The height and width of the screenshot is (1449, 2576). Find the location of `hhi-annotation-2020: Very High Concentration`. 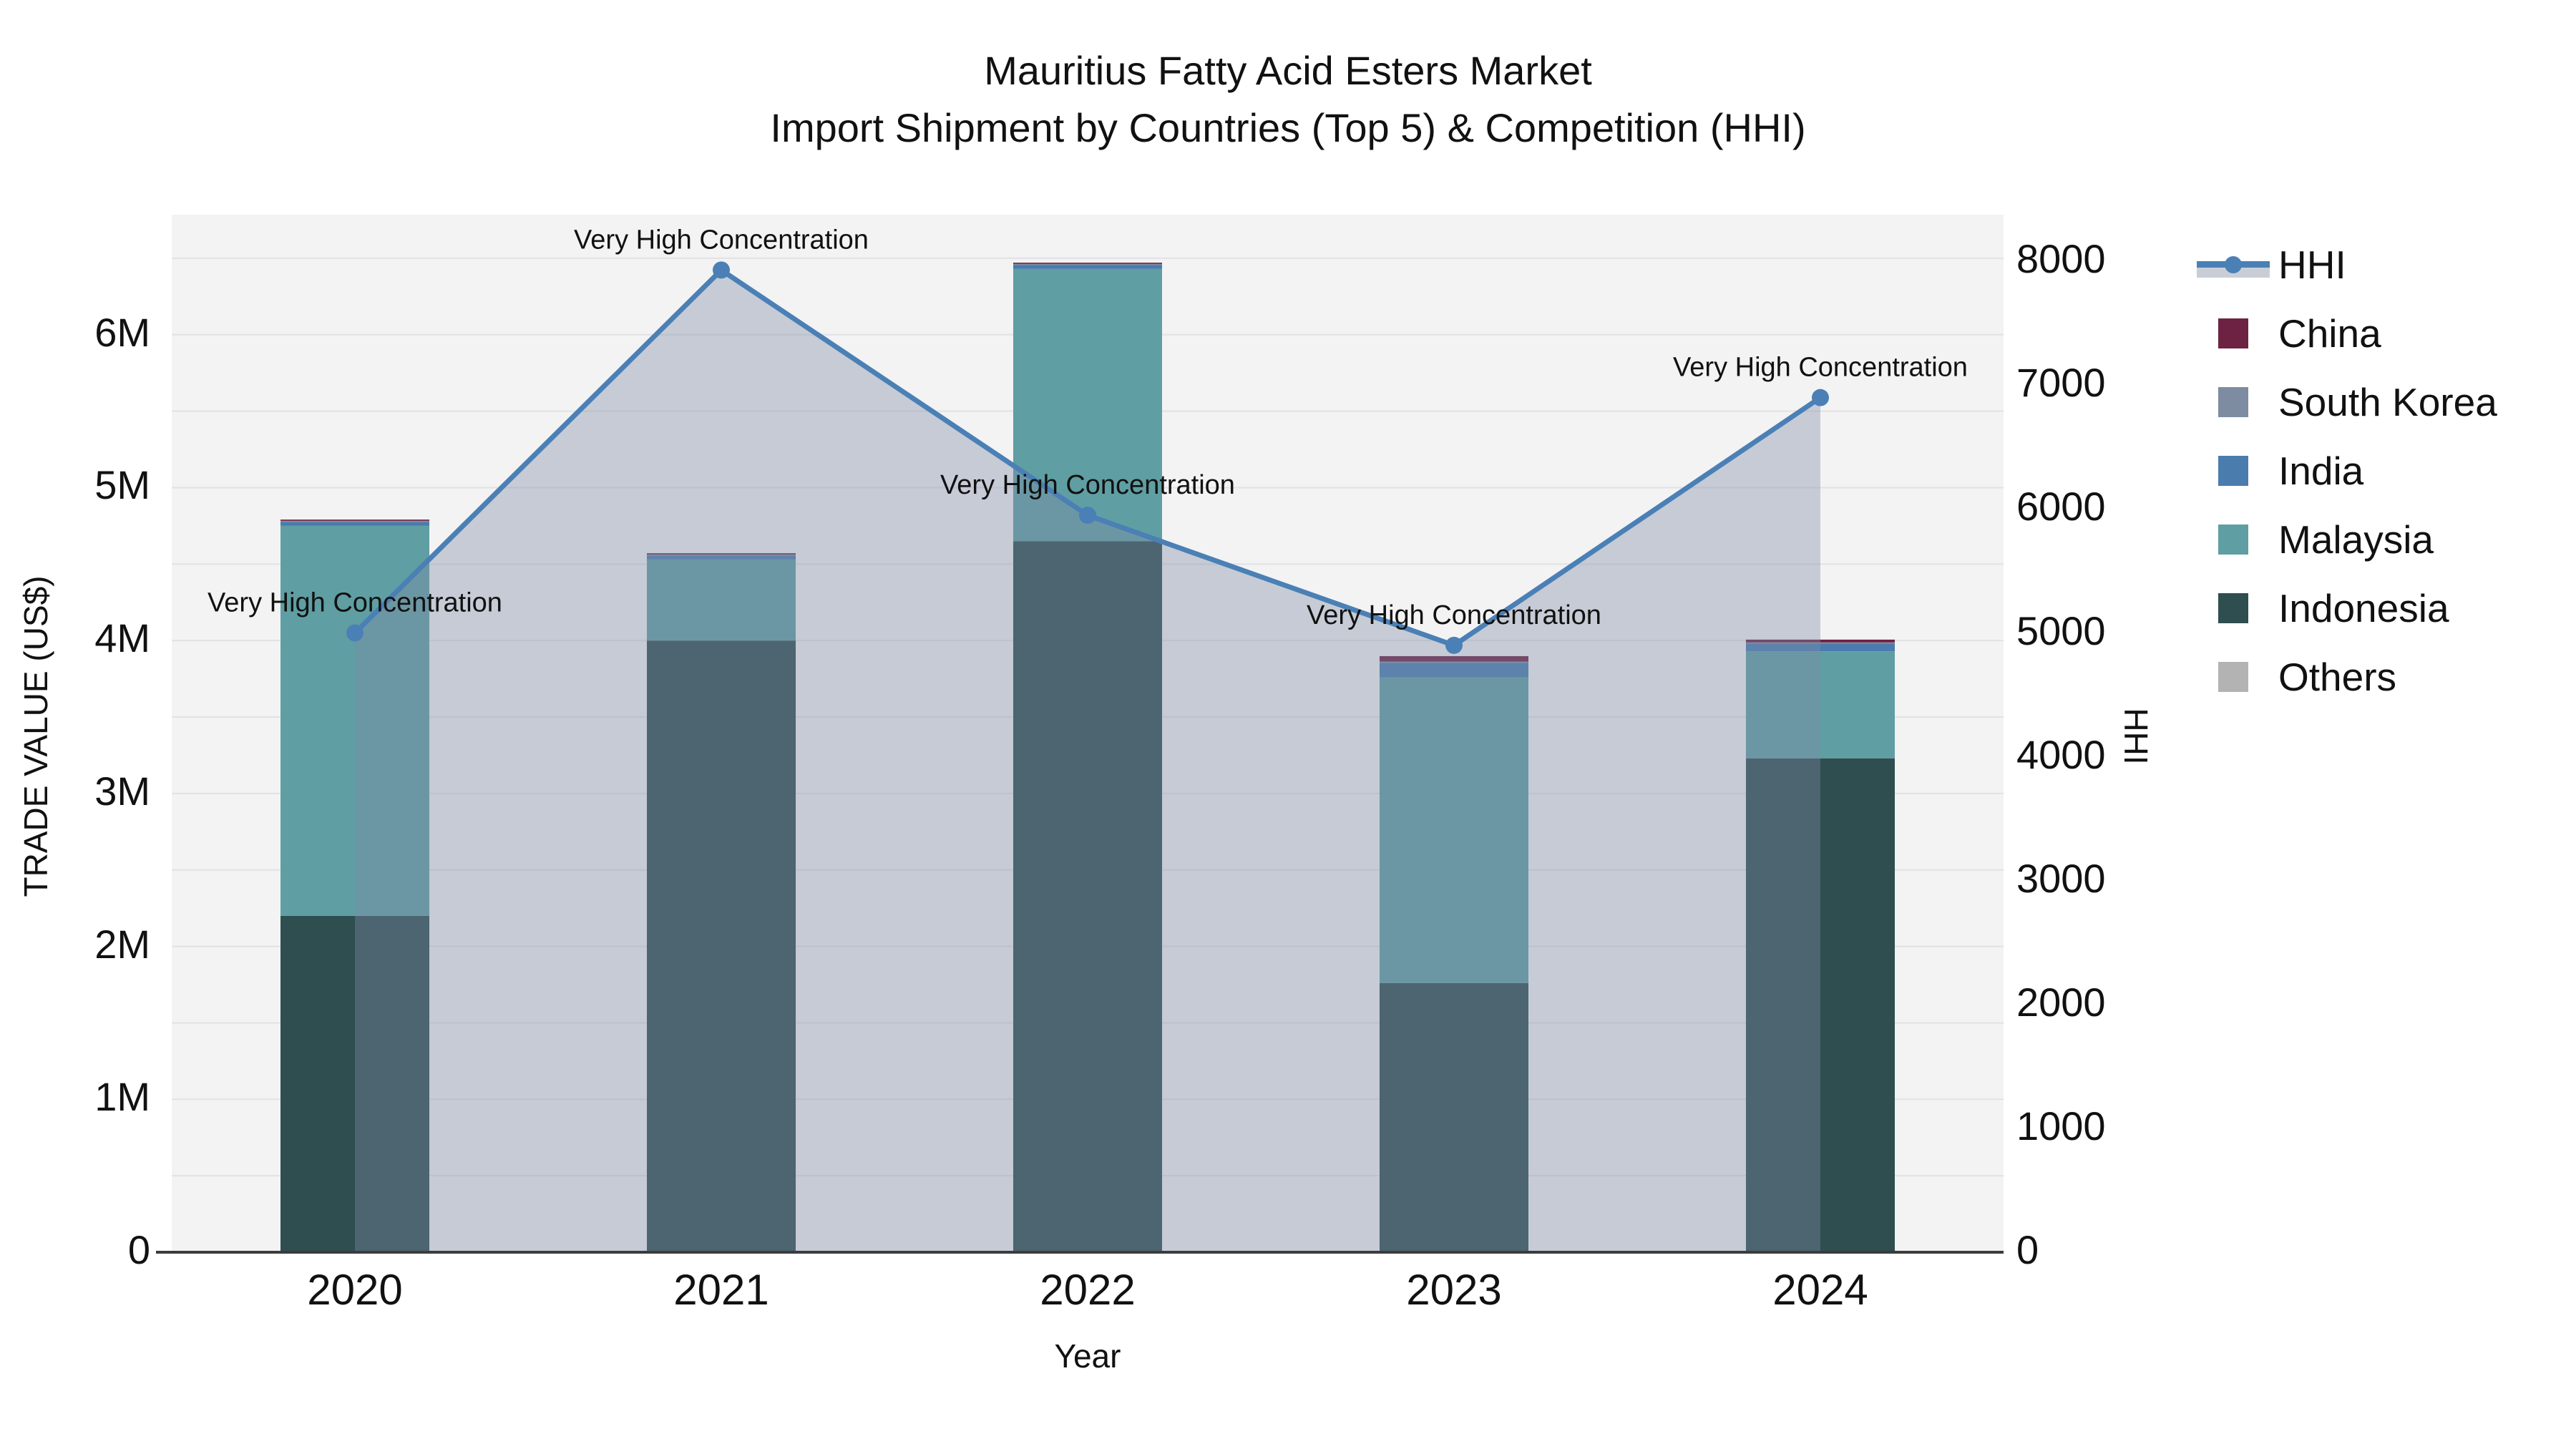

hhi-annotation-2020: Very High Concentration is located at coordinates (355, 603).